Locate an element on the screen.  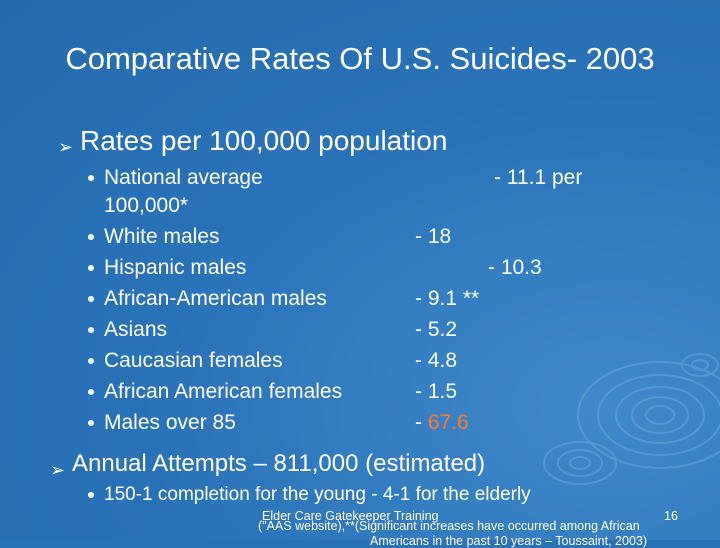
rate-label-national: National average is located at coordinates (183, 177).